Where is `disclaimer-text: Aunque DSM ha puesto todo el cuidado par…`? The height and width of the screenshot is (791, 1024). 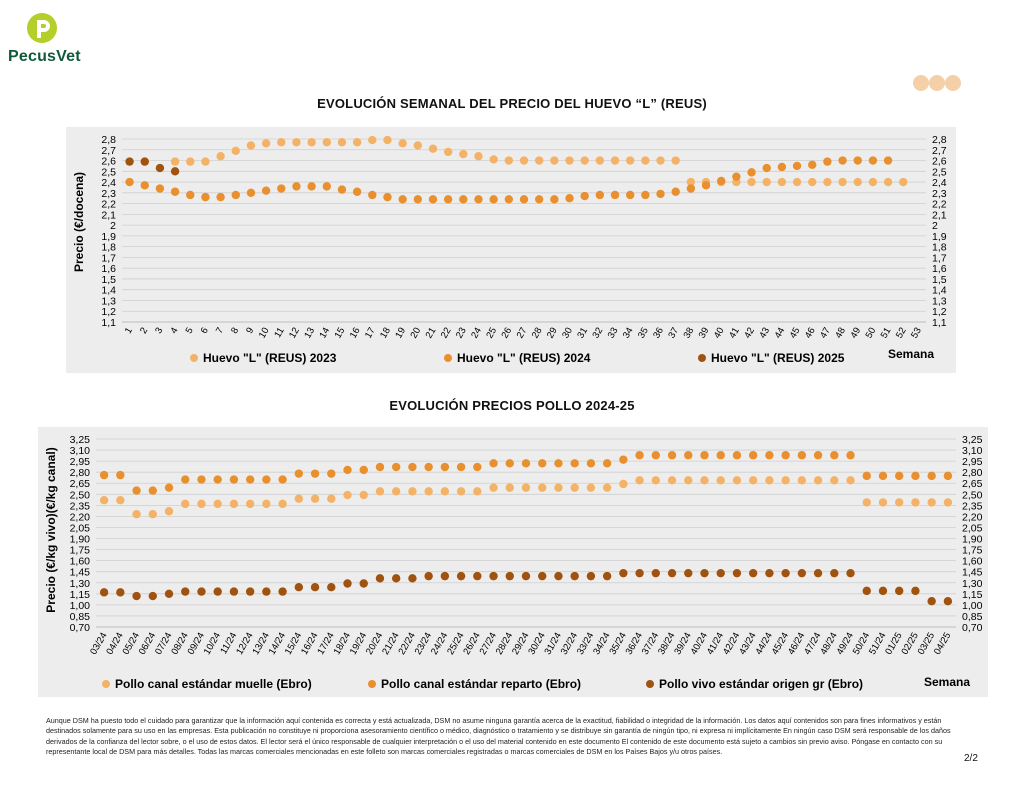
disclaimer-text: Aunque DSM ha puesto todo el cuidado par… is located at coordinates (498, 736).